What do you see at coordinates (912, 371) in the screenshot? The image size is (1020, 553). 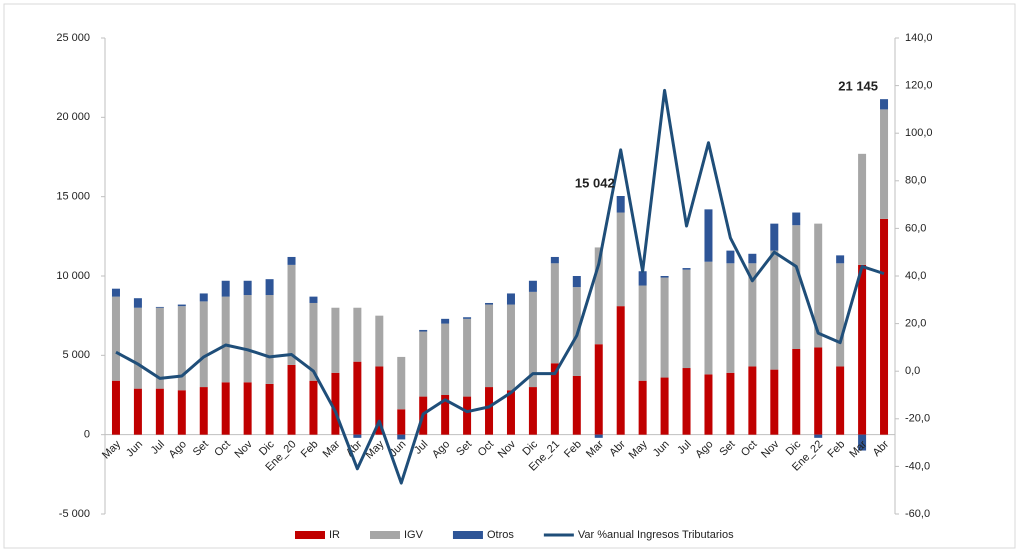 I see `y2-tick-label: 0,0` at bounding box center [912, 371].